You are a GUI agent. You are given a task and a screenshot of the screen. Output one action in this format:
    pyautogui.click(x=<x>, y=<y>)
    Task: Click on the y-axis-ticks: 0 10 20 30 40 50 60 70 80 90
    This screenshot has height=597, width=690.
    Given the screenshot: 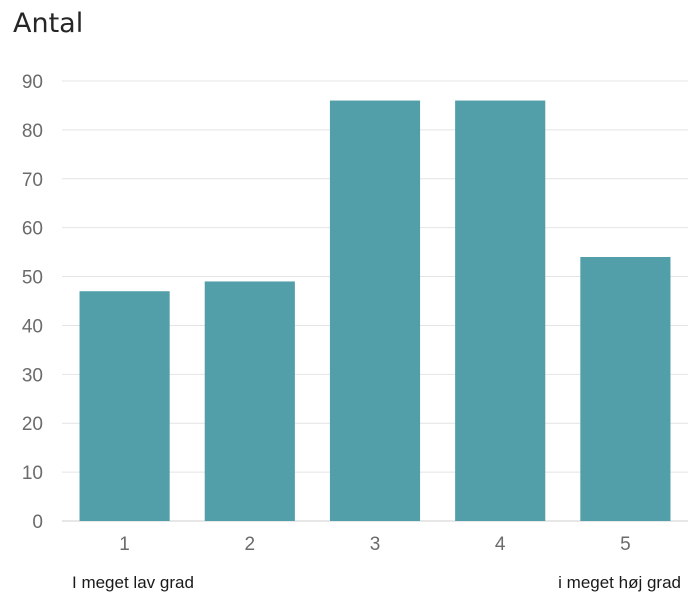 What is the action you would take?
    pyautogui.click(x=32, y=302)
    